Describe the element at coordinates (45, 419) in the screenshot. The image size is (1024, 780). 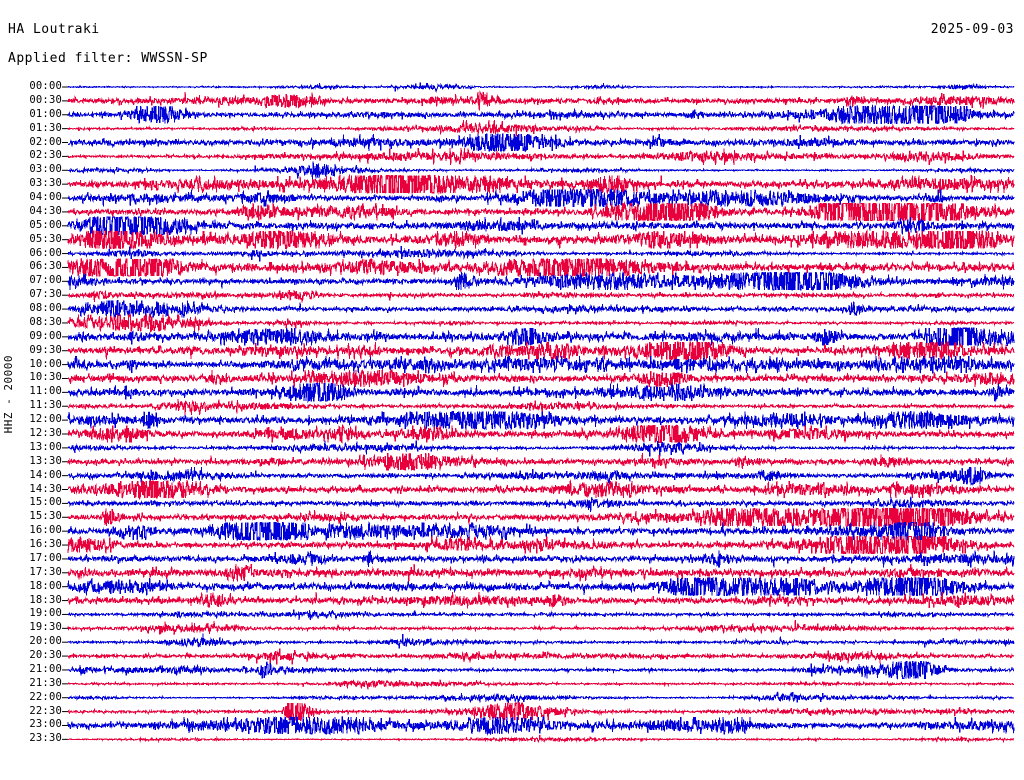
I see `time-tick-label: 12:00` at that location.